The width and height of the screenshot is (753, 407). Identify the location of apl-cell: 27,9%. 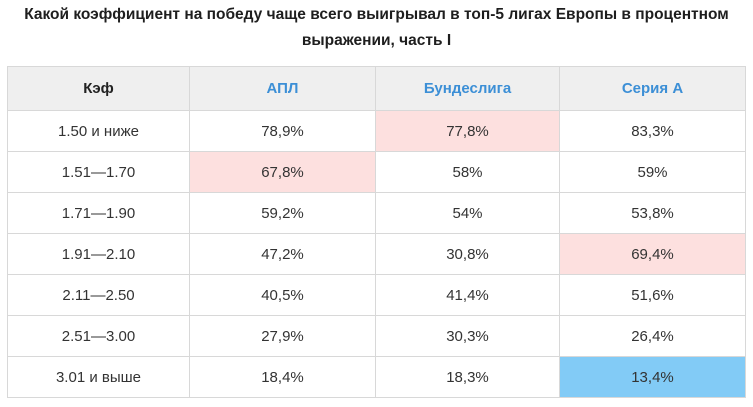
(282, 336).